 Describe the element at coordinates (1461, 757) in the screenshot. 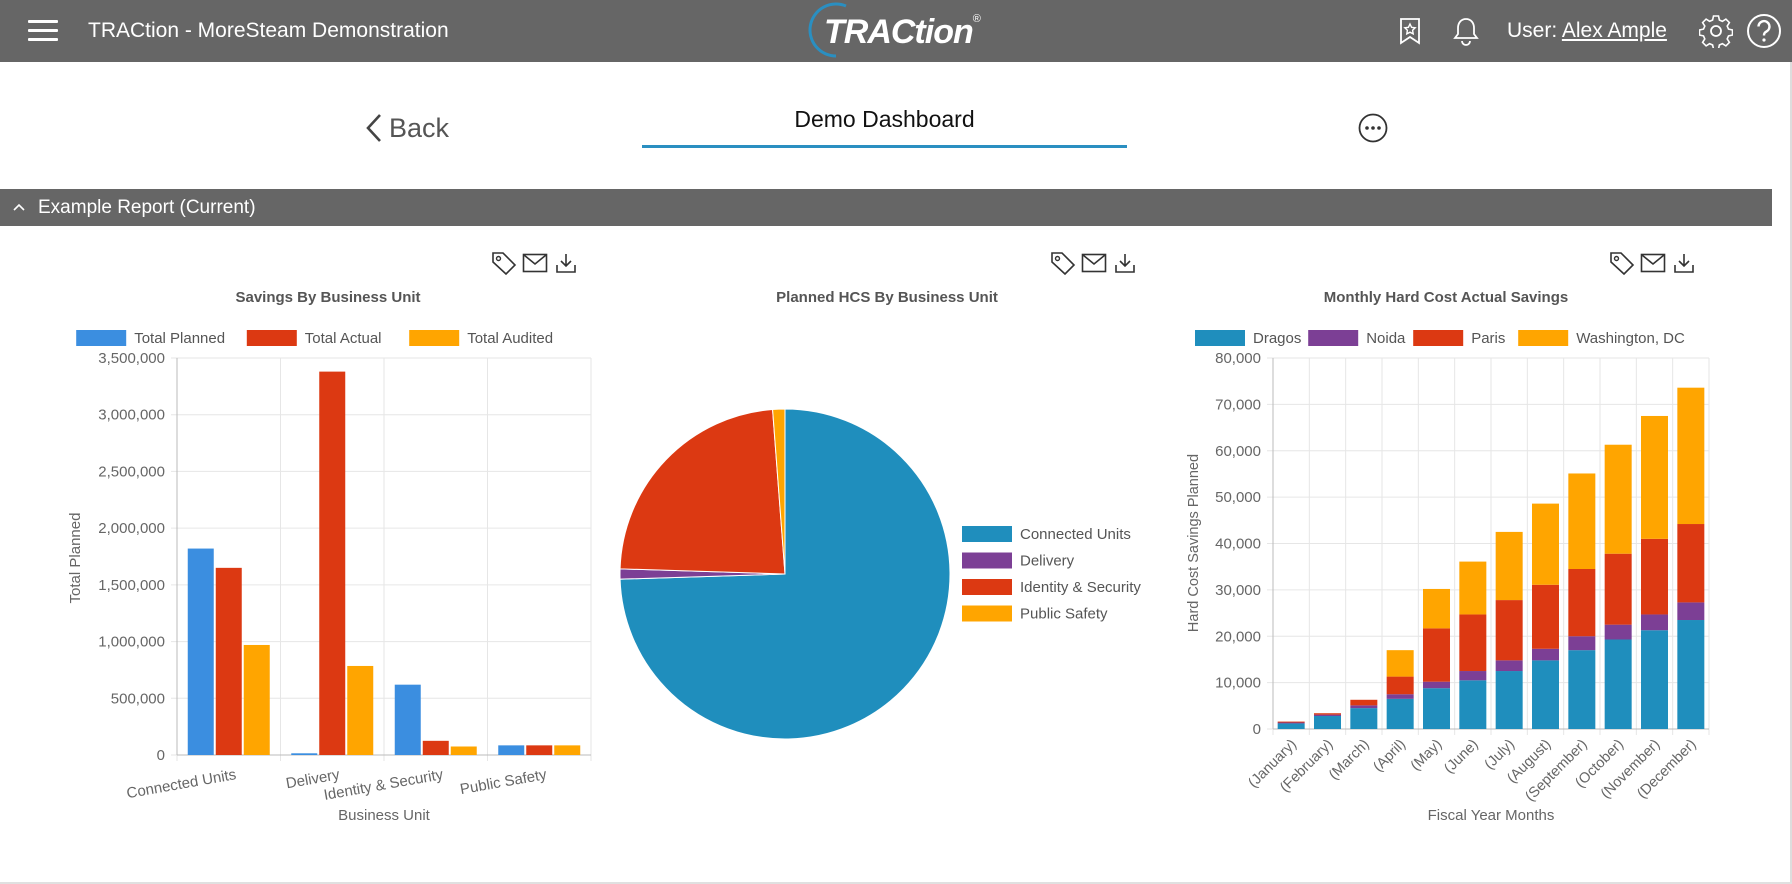

I see `x-tick-label: (June)` at that location.